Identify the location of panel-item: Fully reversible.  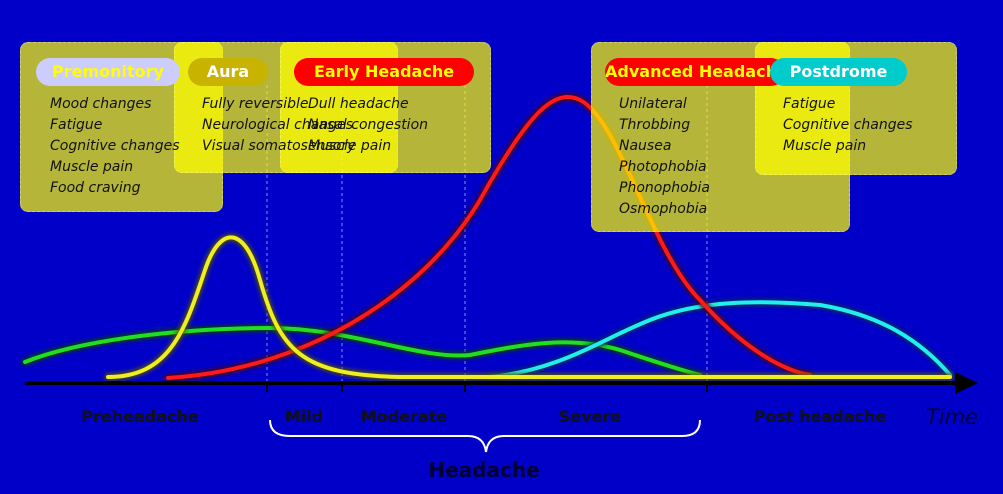
(255, 104).